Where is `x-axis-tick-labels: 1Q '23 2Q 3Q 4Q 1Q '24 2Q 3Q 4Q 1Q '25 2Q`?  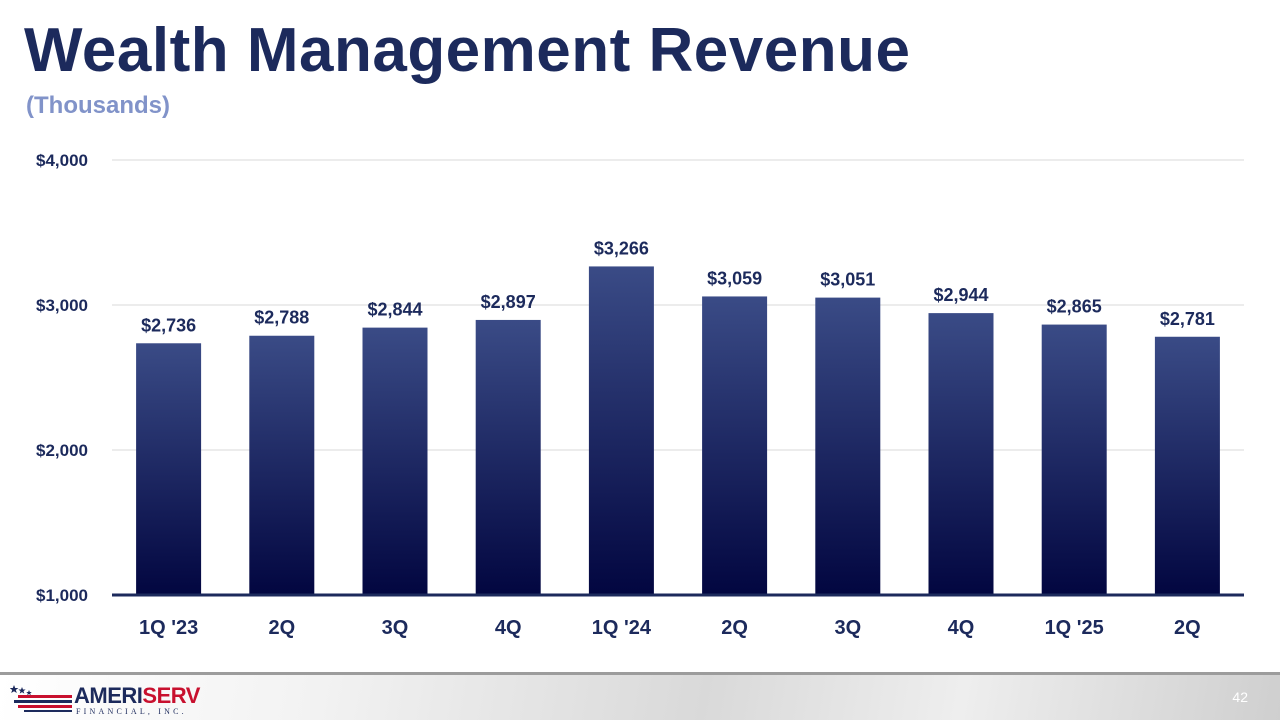
x-axis-tick-labels: 1Q '23 2Q 3Q 4Q 1Q '24 2Q 3Q 4Q 1Q '25 2Q is located at coordinates (670, 628).